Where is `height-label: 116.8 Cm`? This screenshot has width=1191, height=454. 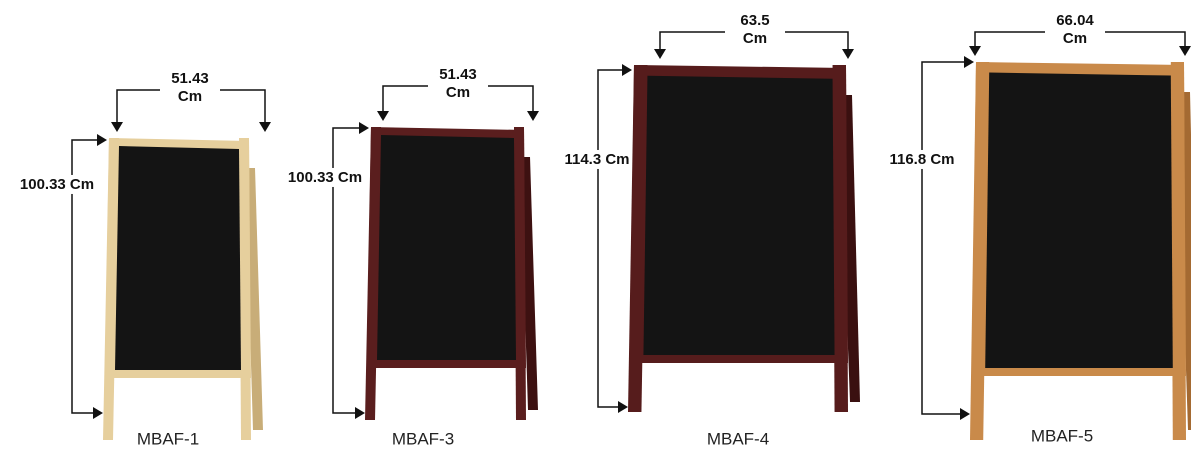 height-label: 116.8 Cm is located at coordinates (921, 159).